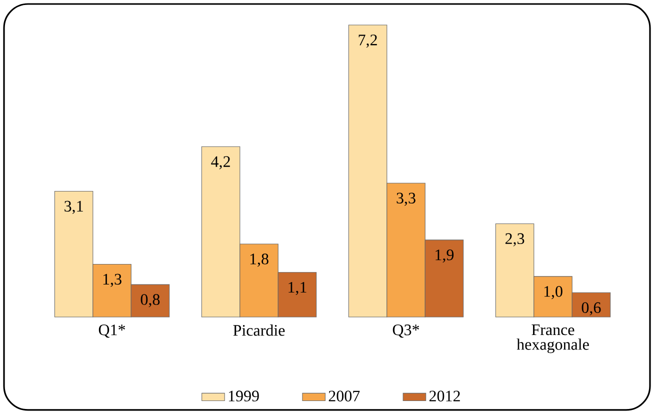  Describe the element at coordinates (406, 199) in the screenshot. I see `data-label: 3,3` at that location.